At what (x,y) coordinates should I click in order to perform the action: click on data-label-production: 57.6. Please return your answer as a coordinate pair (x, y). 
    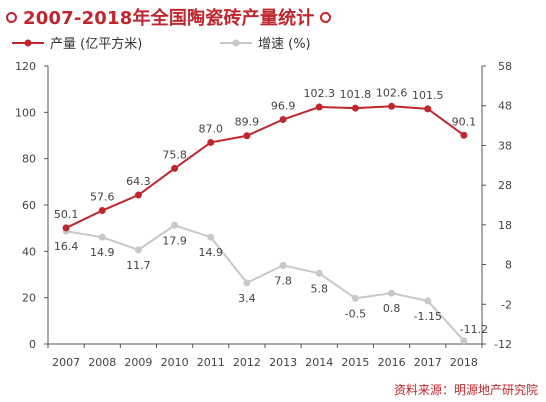
    Looking at the image, I should click on (102, 197).